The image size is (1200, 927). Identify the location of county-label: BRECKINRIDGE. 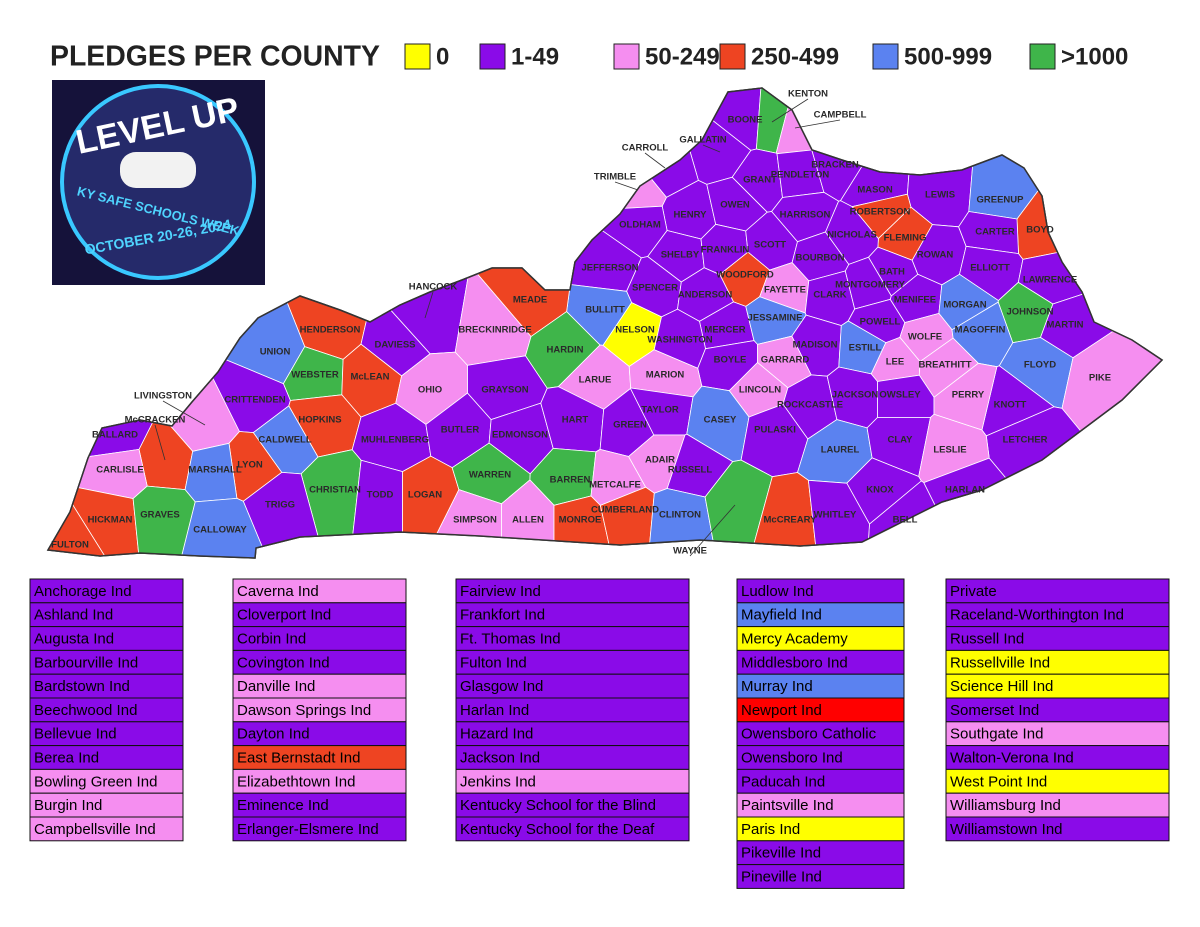
(494, 330).